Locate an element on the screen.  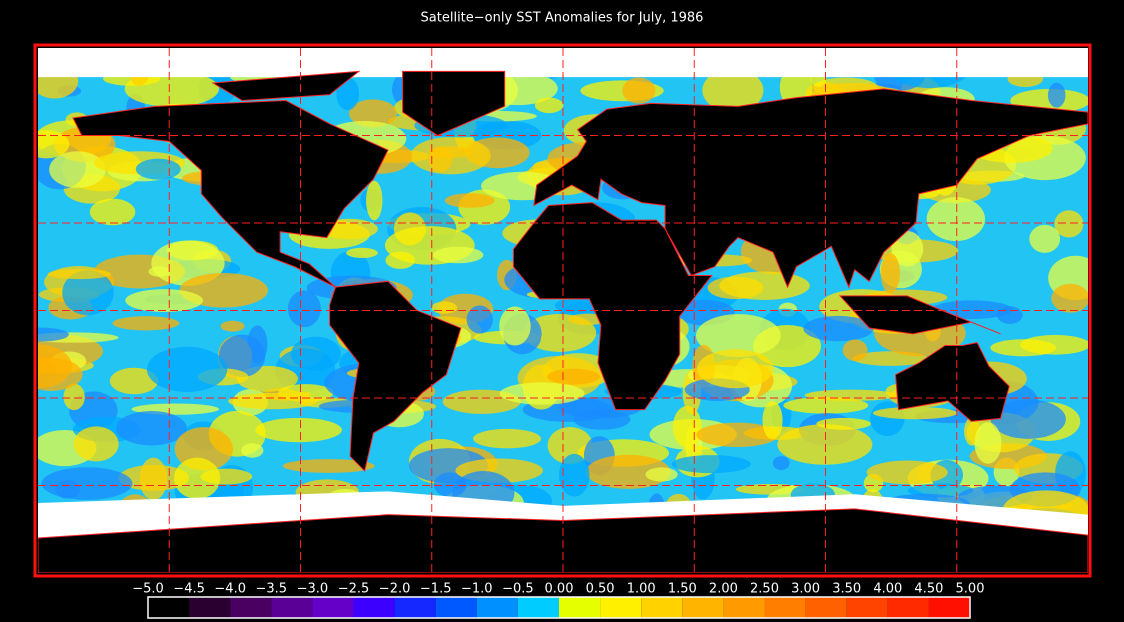
colorbar-tick-label: 5.00 is located at coordinates (970, 589).